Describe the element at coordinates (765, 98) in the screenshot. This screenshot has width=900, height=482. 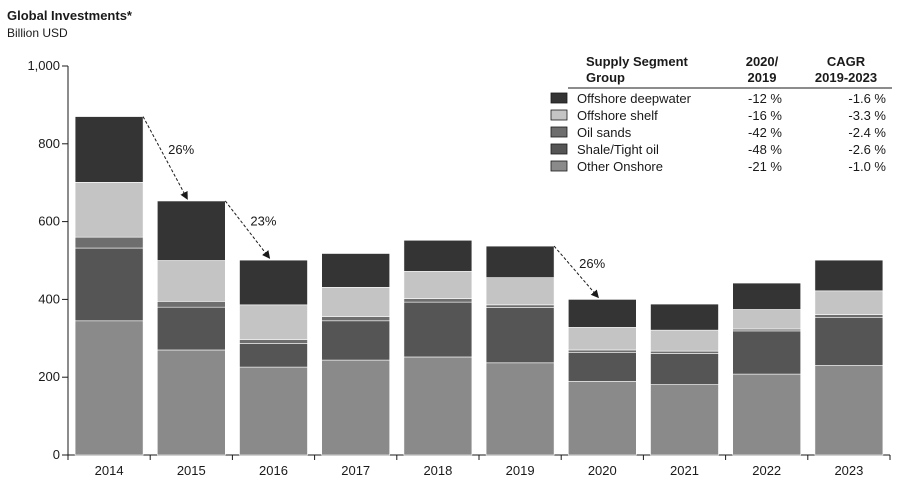
I see `legend-change-value: -12 %` at that location.